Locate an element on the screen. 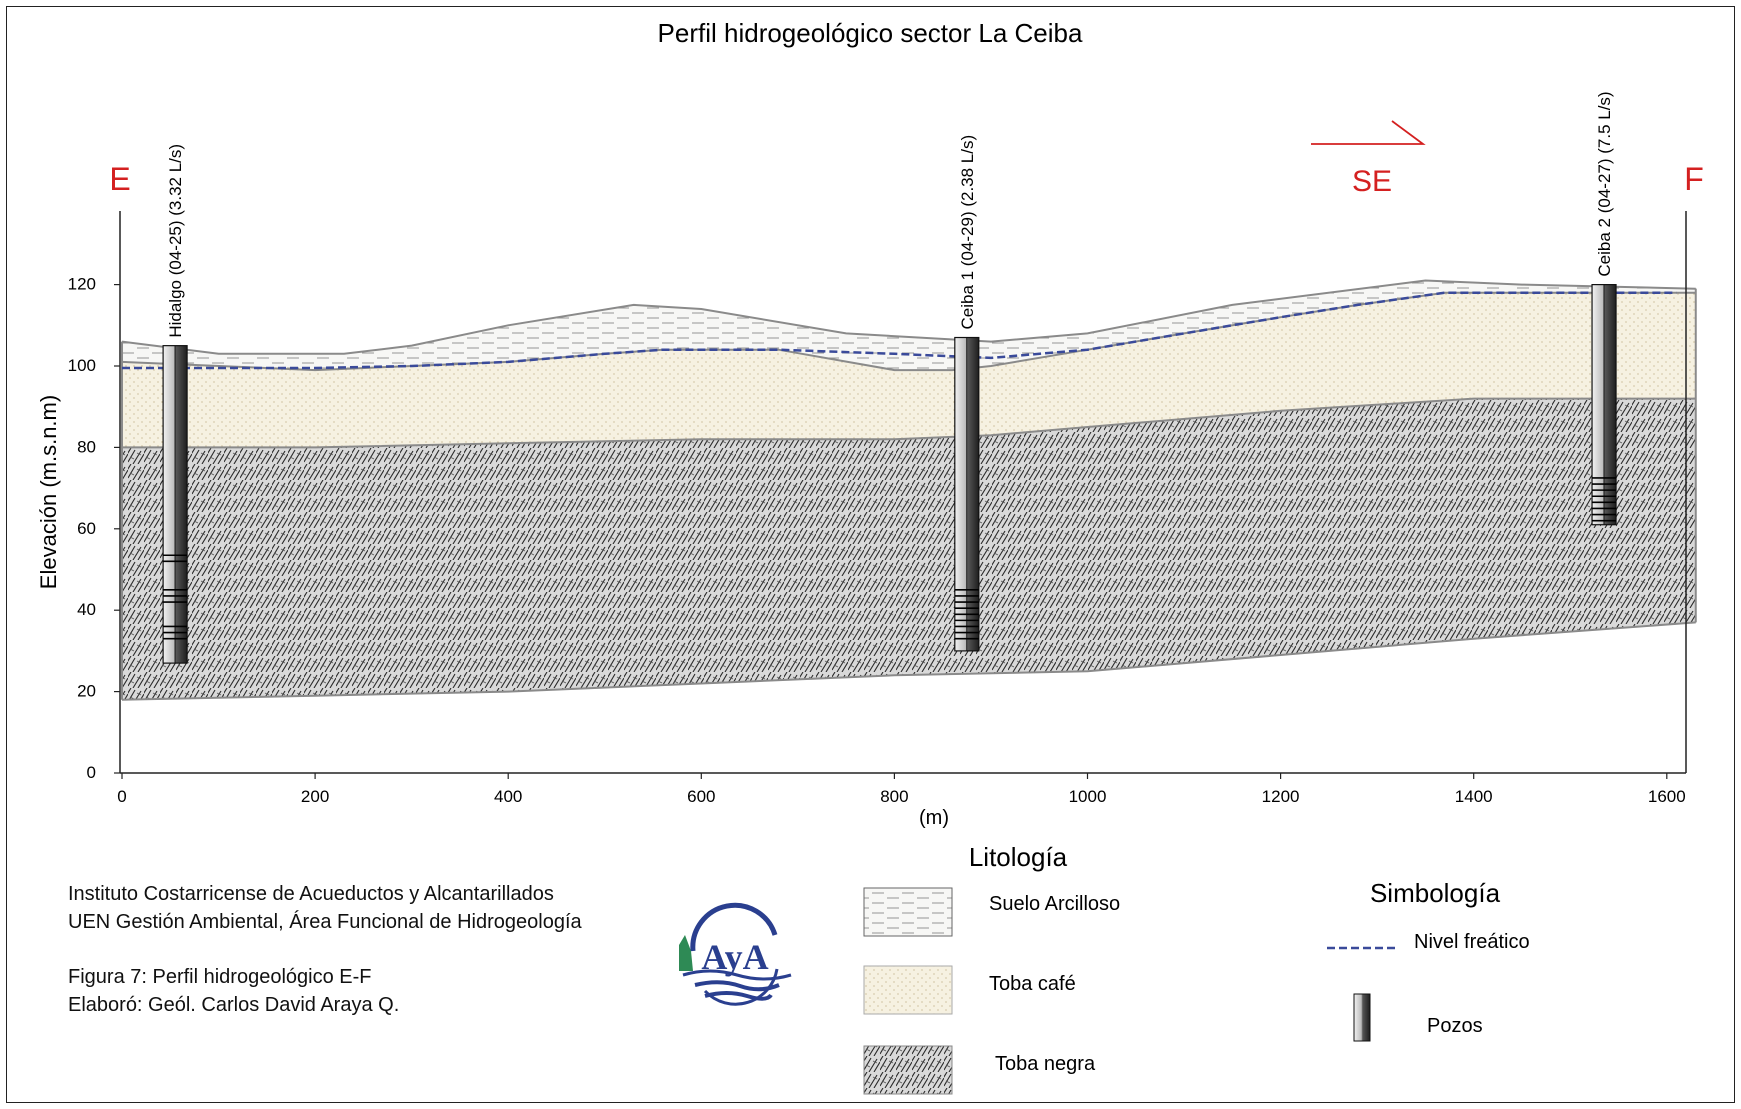  x-tick-label: 1200 is located at coordinates (1281, 796).